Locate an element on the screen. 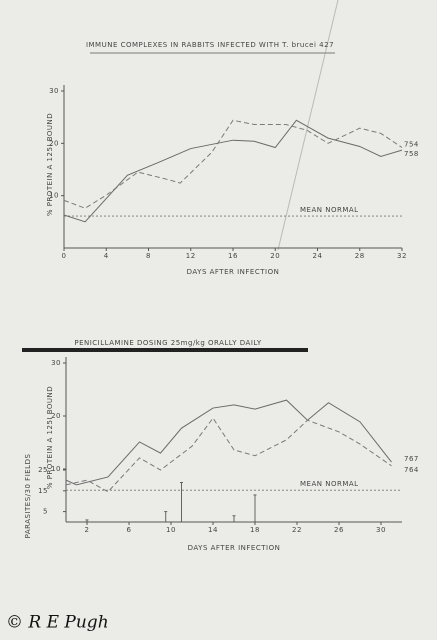  x-tick-label: 10 is located at coordinates (171, 530).